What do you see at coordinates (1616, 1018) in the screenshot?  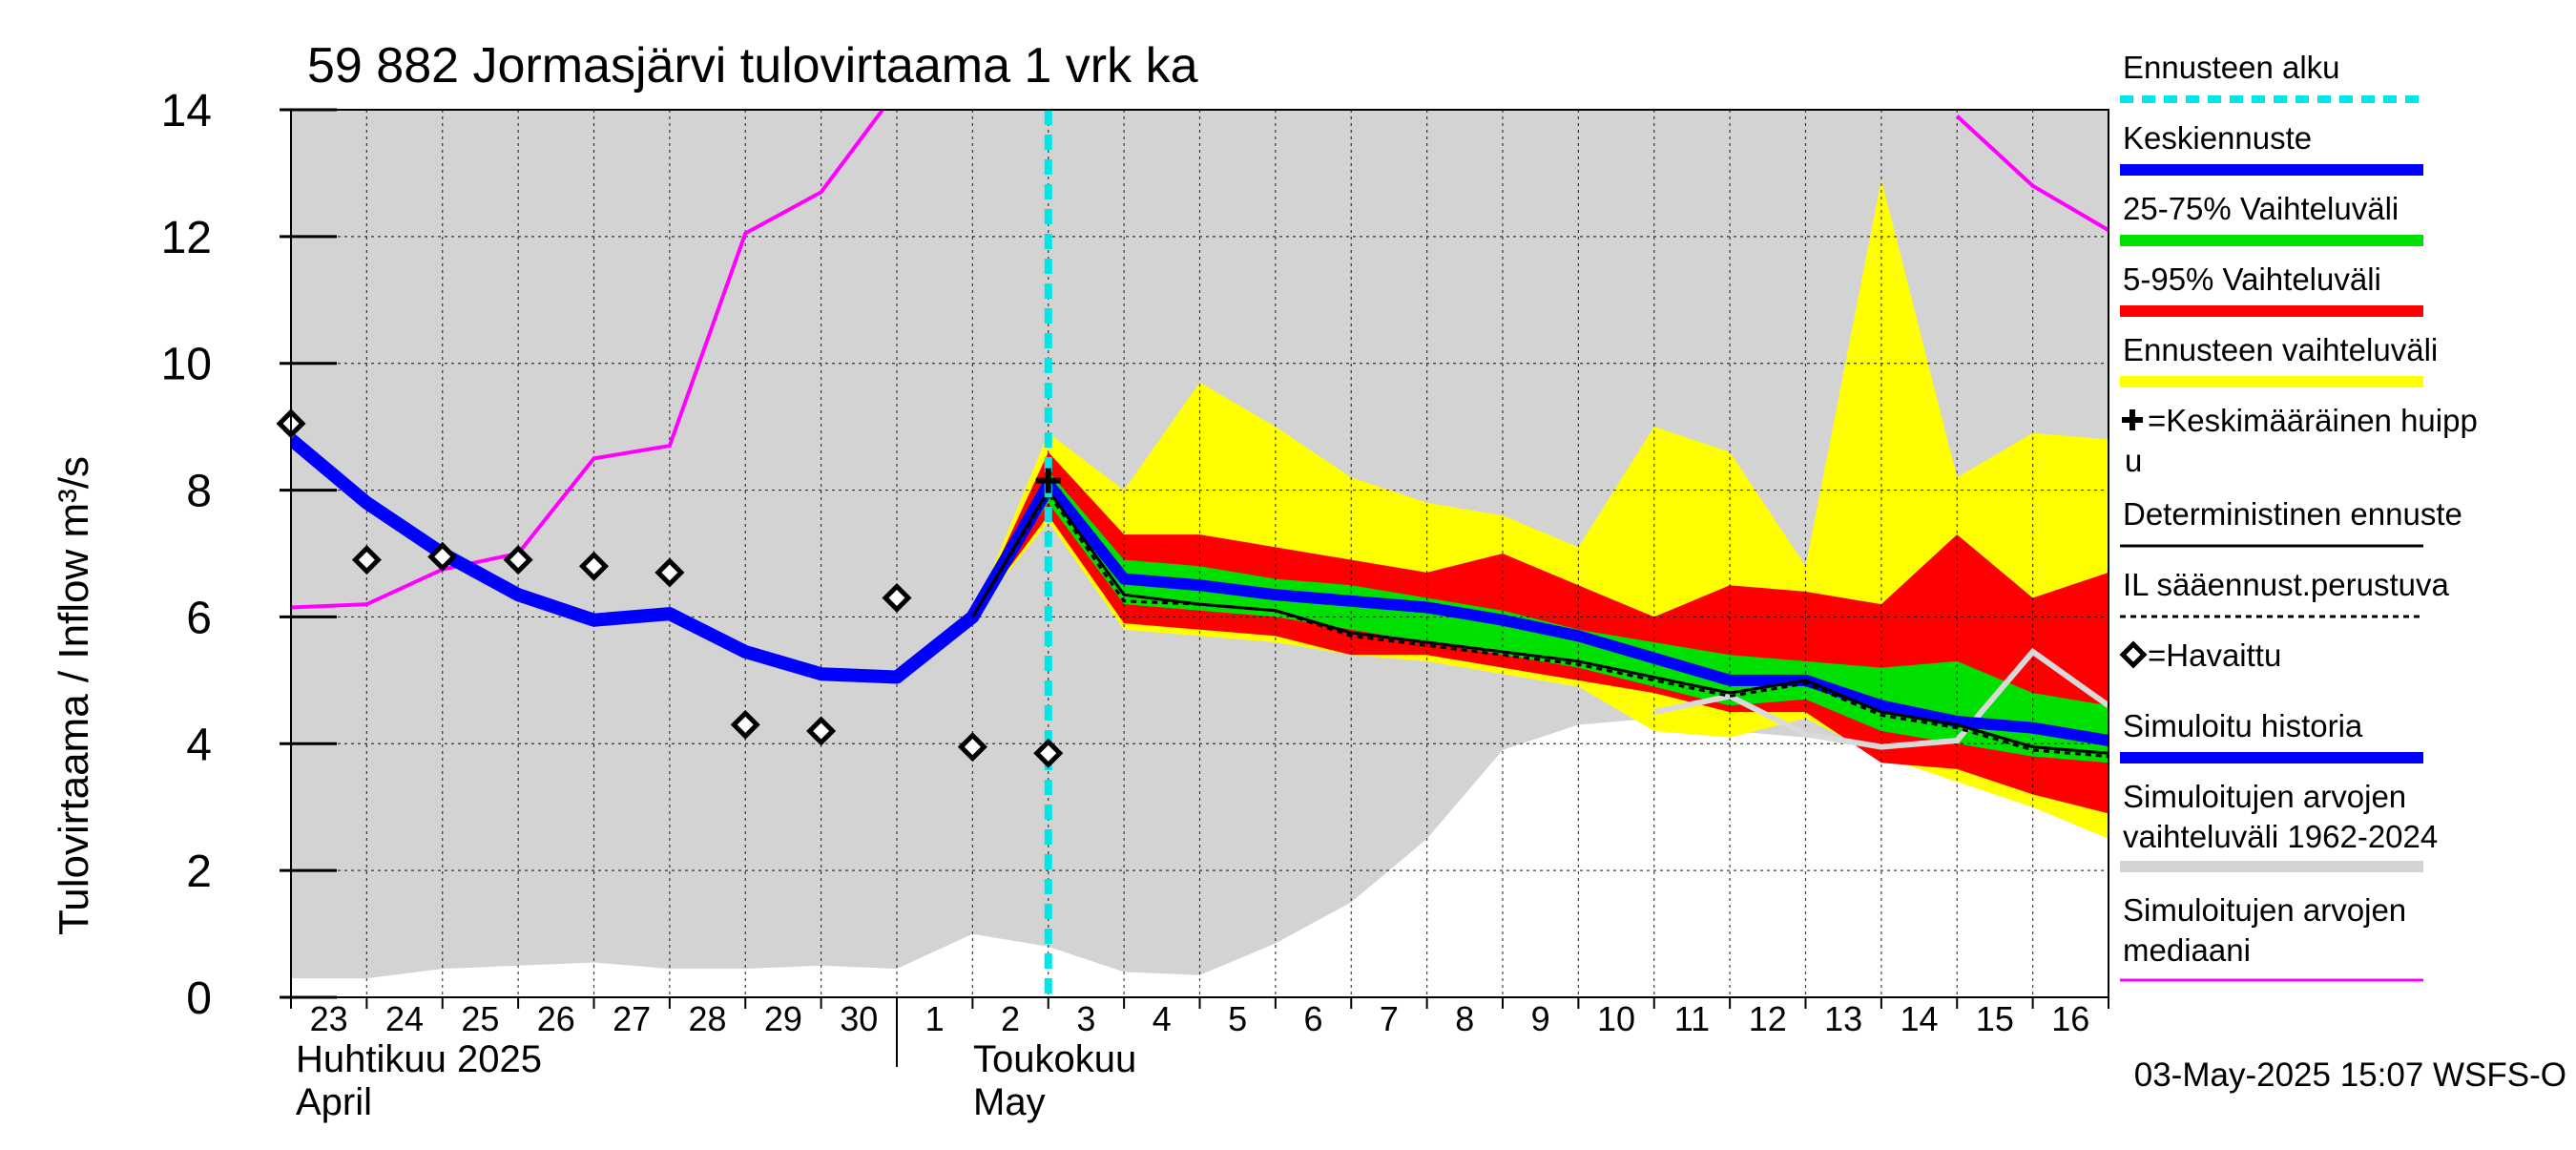 I see `x-day-label: 10` at bounding box center [1616, 1018].